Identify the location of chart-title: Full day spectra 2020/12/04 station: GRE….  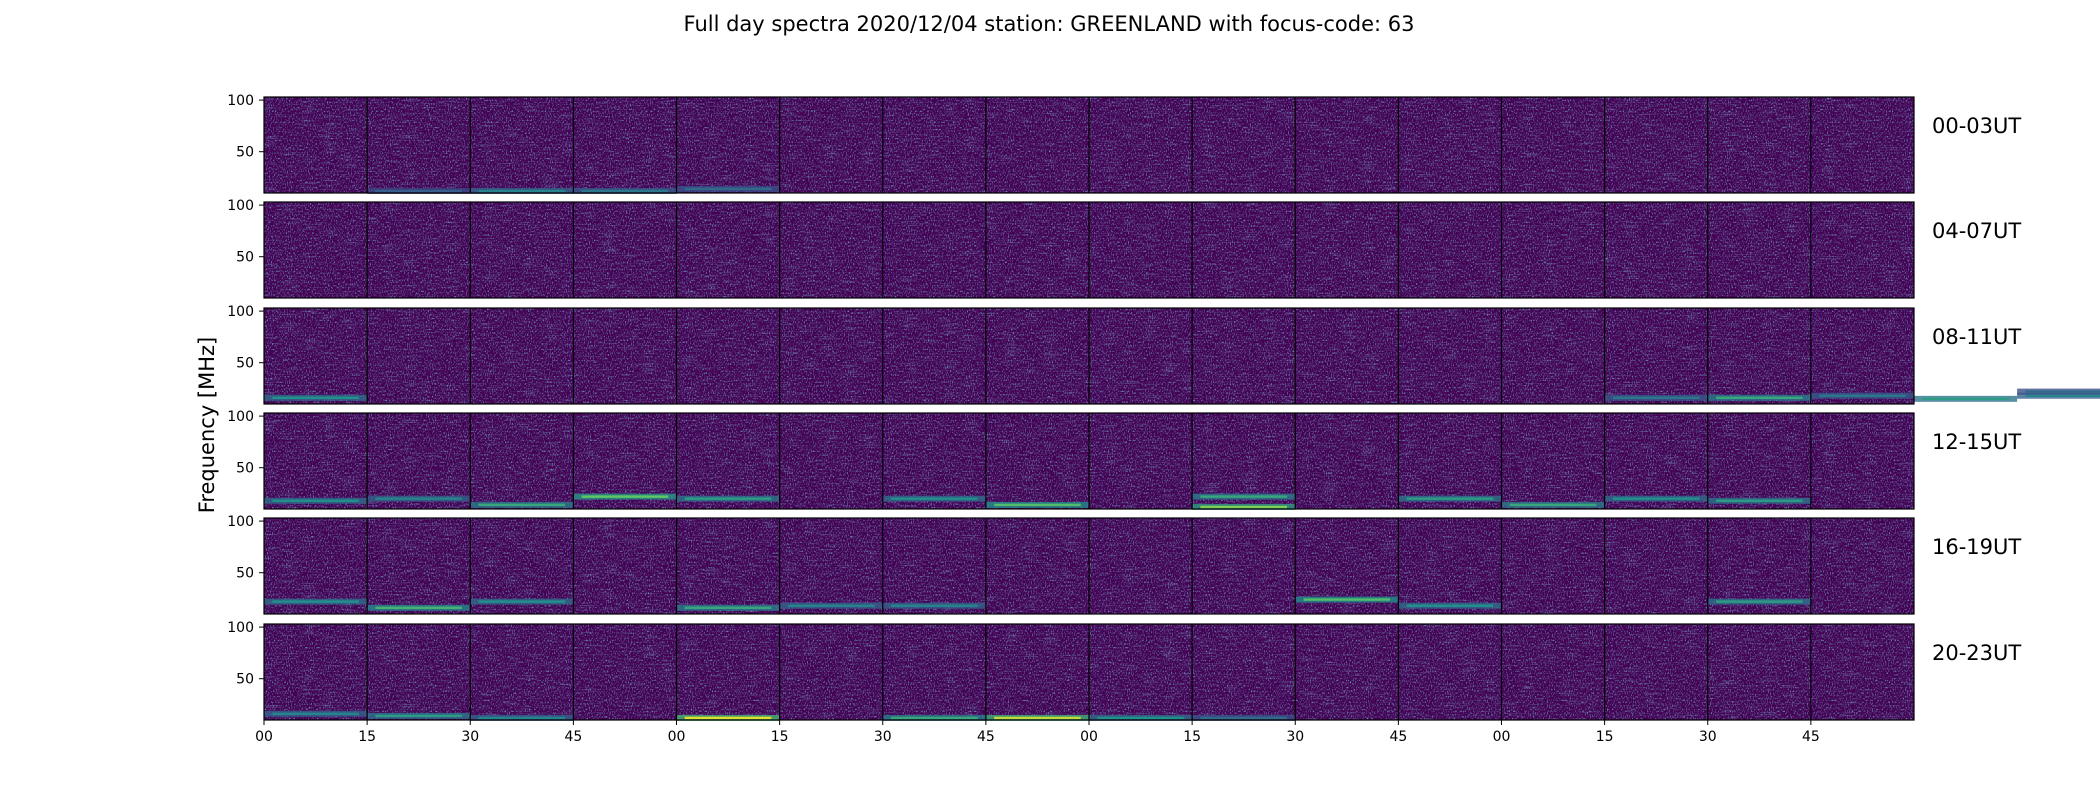
(1049, 24).